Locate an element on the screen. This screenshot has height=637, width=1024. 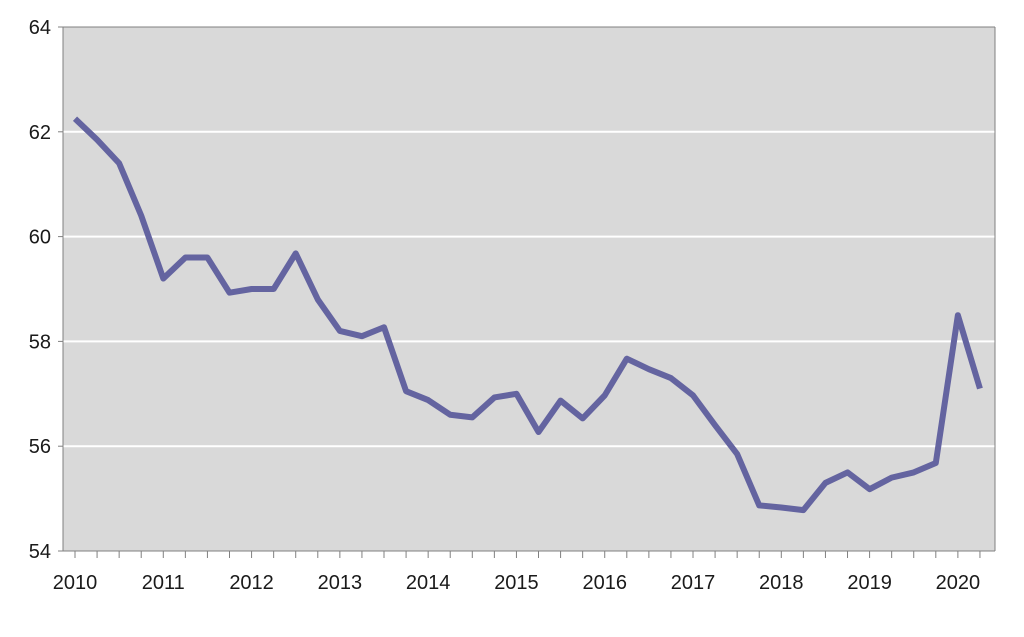
x-tick-label-2012: 2012 is located at coordinates (251, 583).